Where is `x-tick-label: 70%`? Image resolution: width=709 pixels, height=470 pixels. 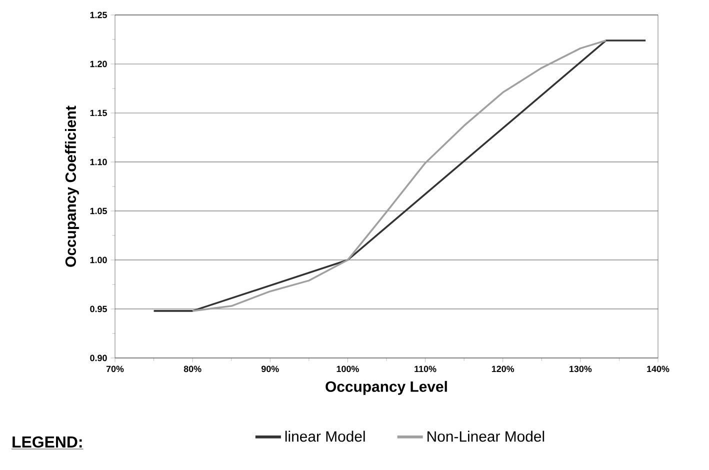 x-tick-label: 70% is located at coordinates (115, 369).